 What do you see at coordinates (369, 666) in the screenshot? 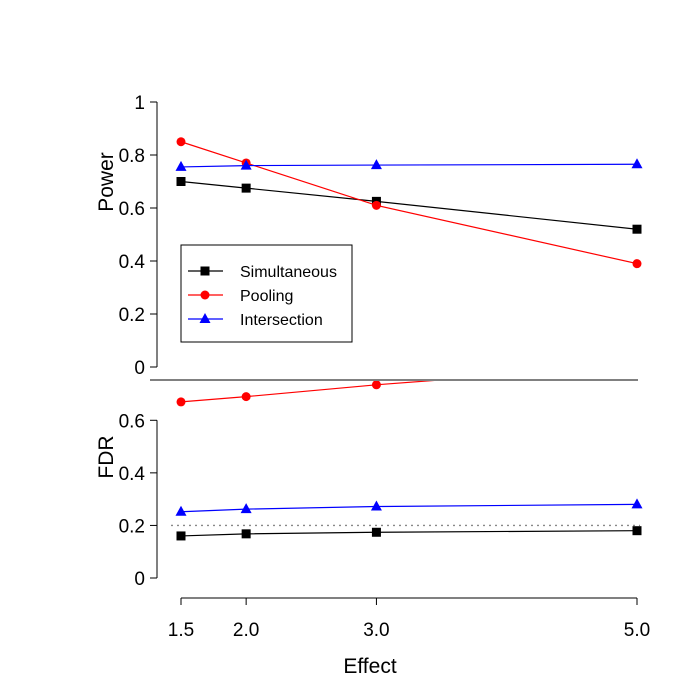
I see `x-axis-title: Effect` at bounding box center [369, 666].